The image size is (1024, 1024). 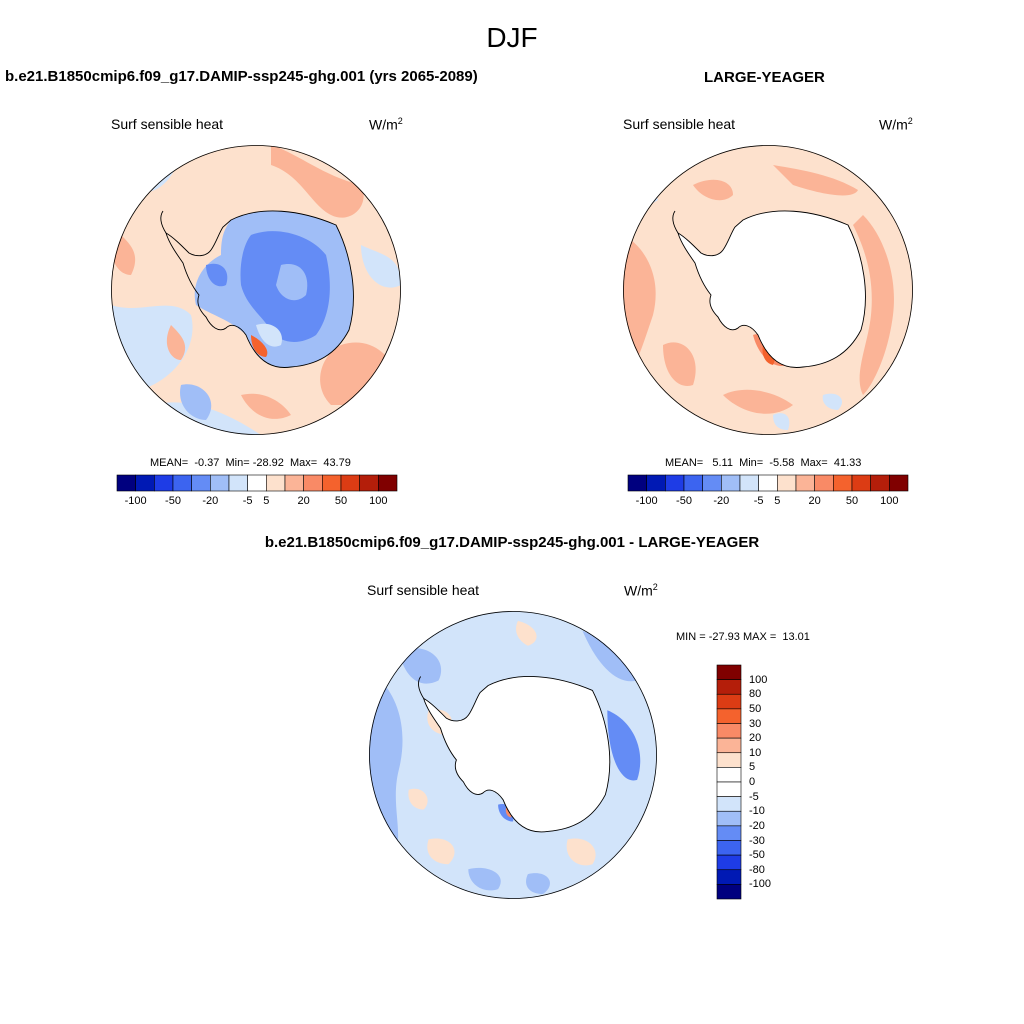 What do you see at coordinates (769, 782) in the screenshot?
I see `panel-3-colorbar-labels: 100 80 50 30 20 10 5 0 -5 -10 -20 -30 -50 -80 -100` at bounding box center [769, 782].